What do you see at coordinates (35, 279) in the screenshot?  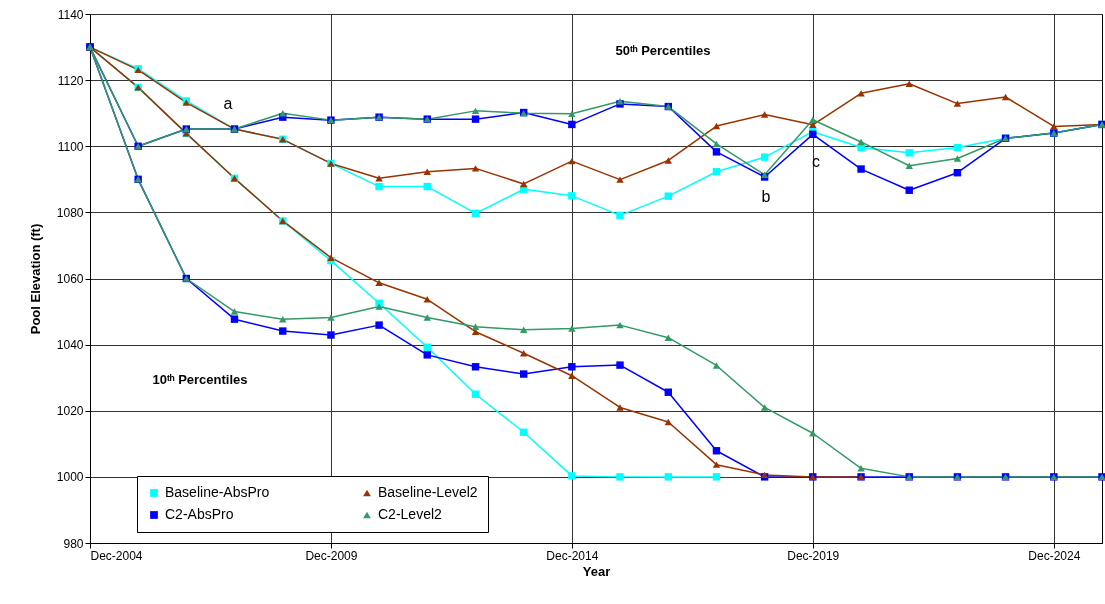 I see `y-axis-title: Pool Elevation (ft)` at bounding box center [35, 279].